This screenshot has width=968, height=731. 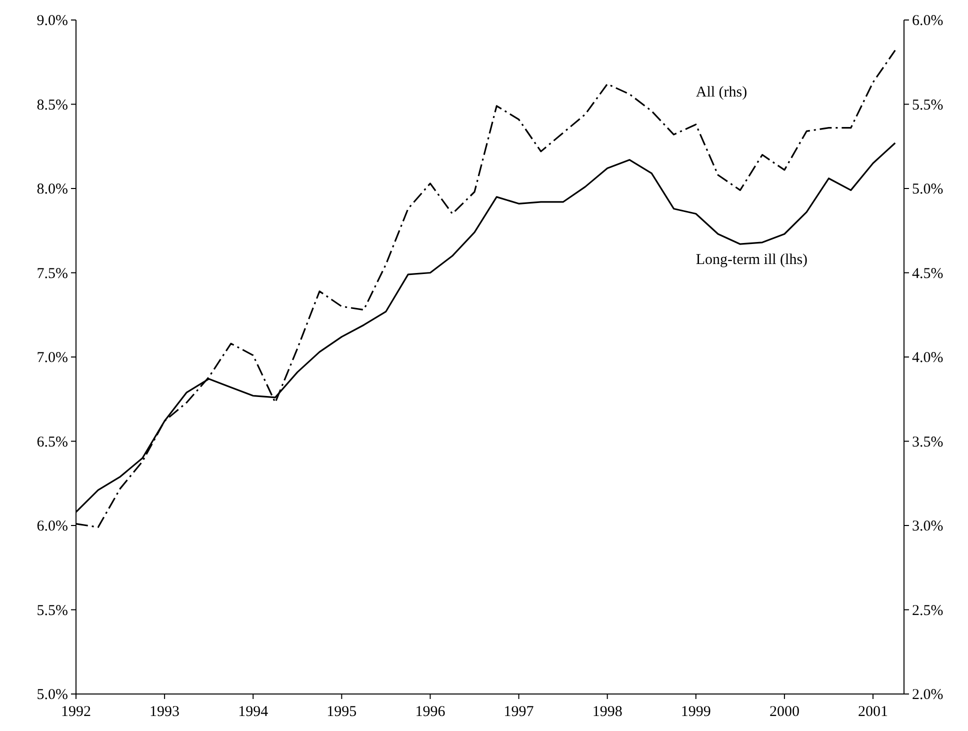 What do you see at coordinates (519, 712) in the screenshot?
I see `x-tick-label: 1997` at bounding box center [519, 712].